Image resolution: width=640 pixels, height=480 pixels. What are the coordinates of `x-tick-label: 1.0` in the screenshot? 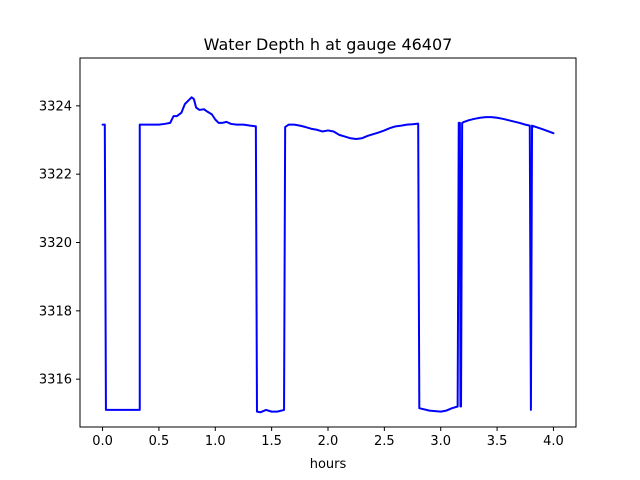 It's located at (215, 441).